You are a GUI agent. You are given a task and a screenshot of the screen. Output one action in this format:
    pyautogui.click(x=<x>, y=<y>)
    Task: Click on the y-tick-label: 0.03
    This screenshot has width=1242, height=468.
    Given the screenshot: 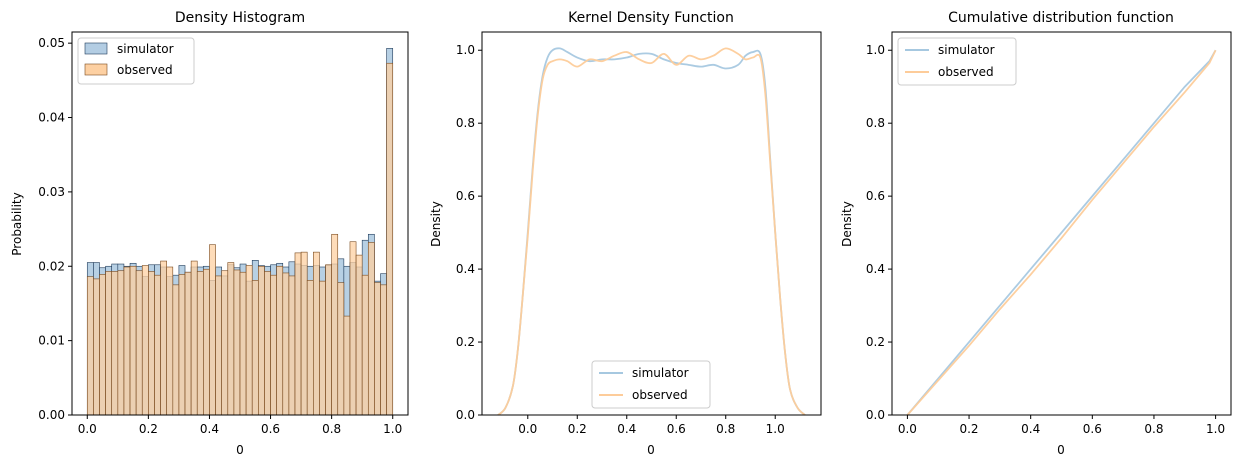 What is the action you would take?
    pyautogui.click(x=51, y=192)
    